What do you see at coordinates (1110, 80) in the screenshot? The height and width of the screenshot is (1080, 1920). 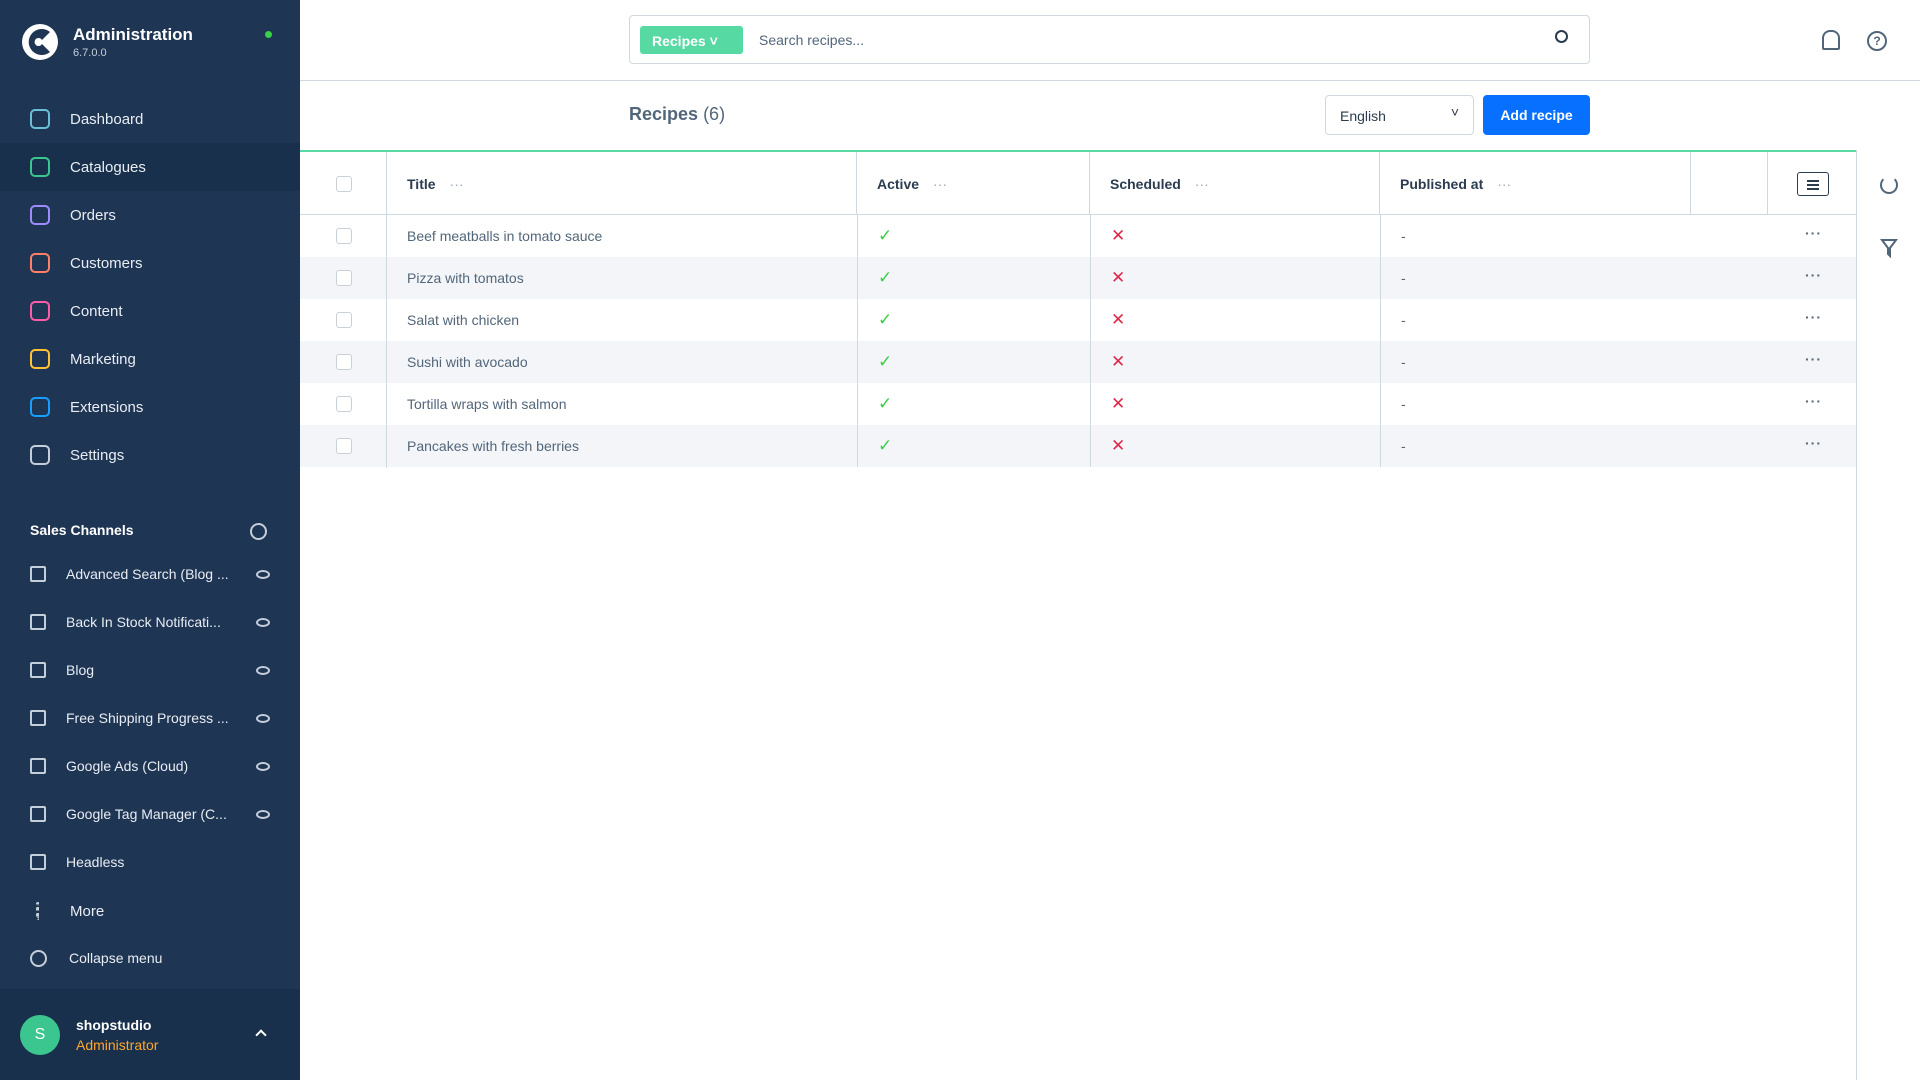 I see `header-border` at bounding box center [1110, 80].